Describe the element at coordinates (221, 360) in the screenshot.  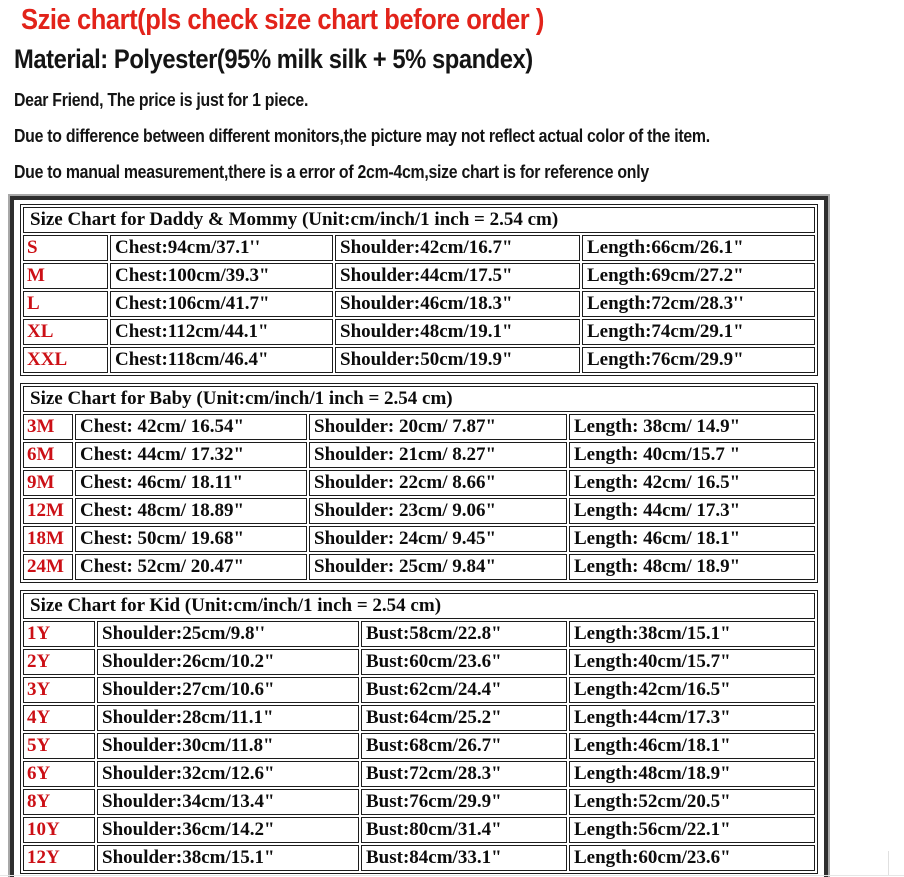
I see `measurement-cell: Chest:118cm/46.4"` at that location.